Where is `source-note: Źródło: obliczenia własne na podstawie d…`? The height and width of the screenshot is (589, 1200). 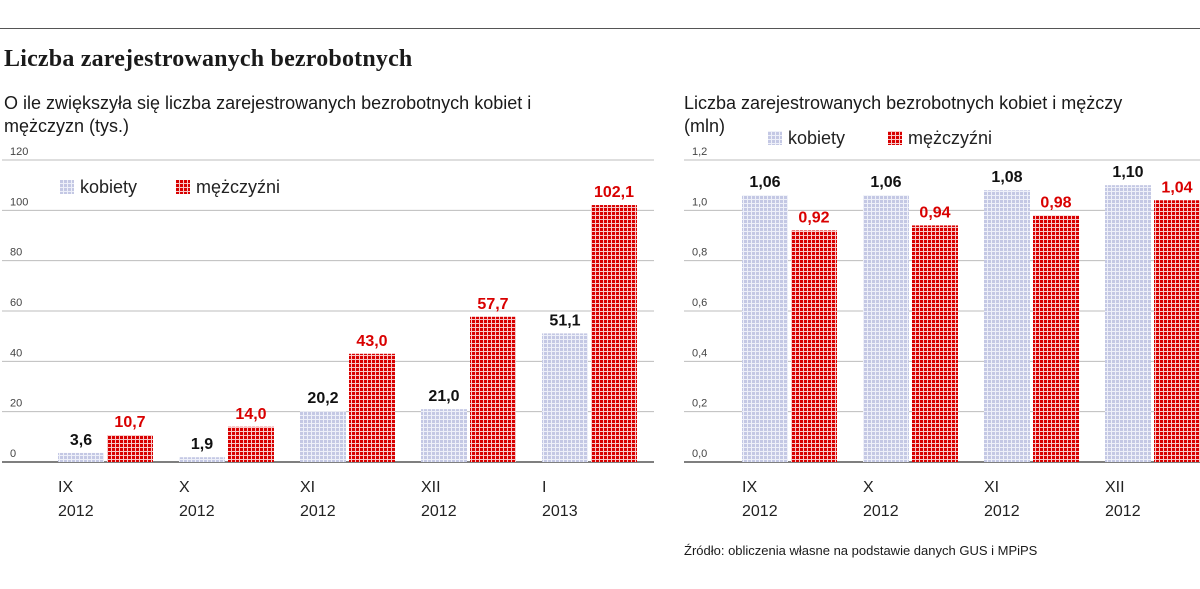
source-note: Źródło: obliczenia własne na podstawie d… is located at coordinates (861, 550).